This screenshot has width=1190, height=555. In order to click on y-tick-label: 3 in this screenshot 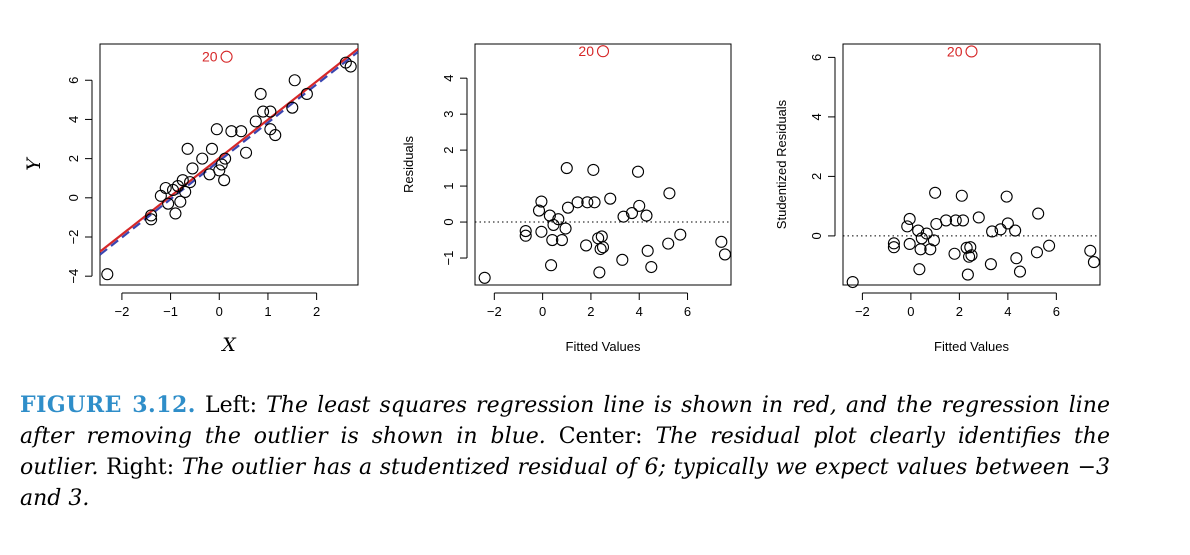, I will do `click(448, 114)`.